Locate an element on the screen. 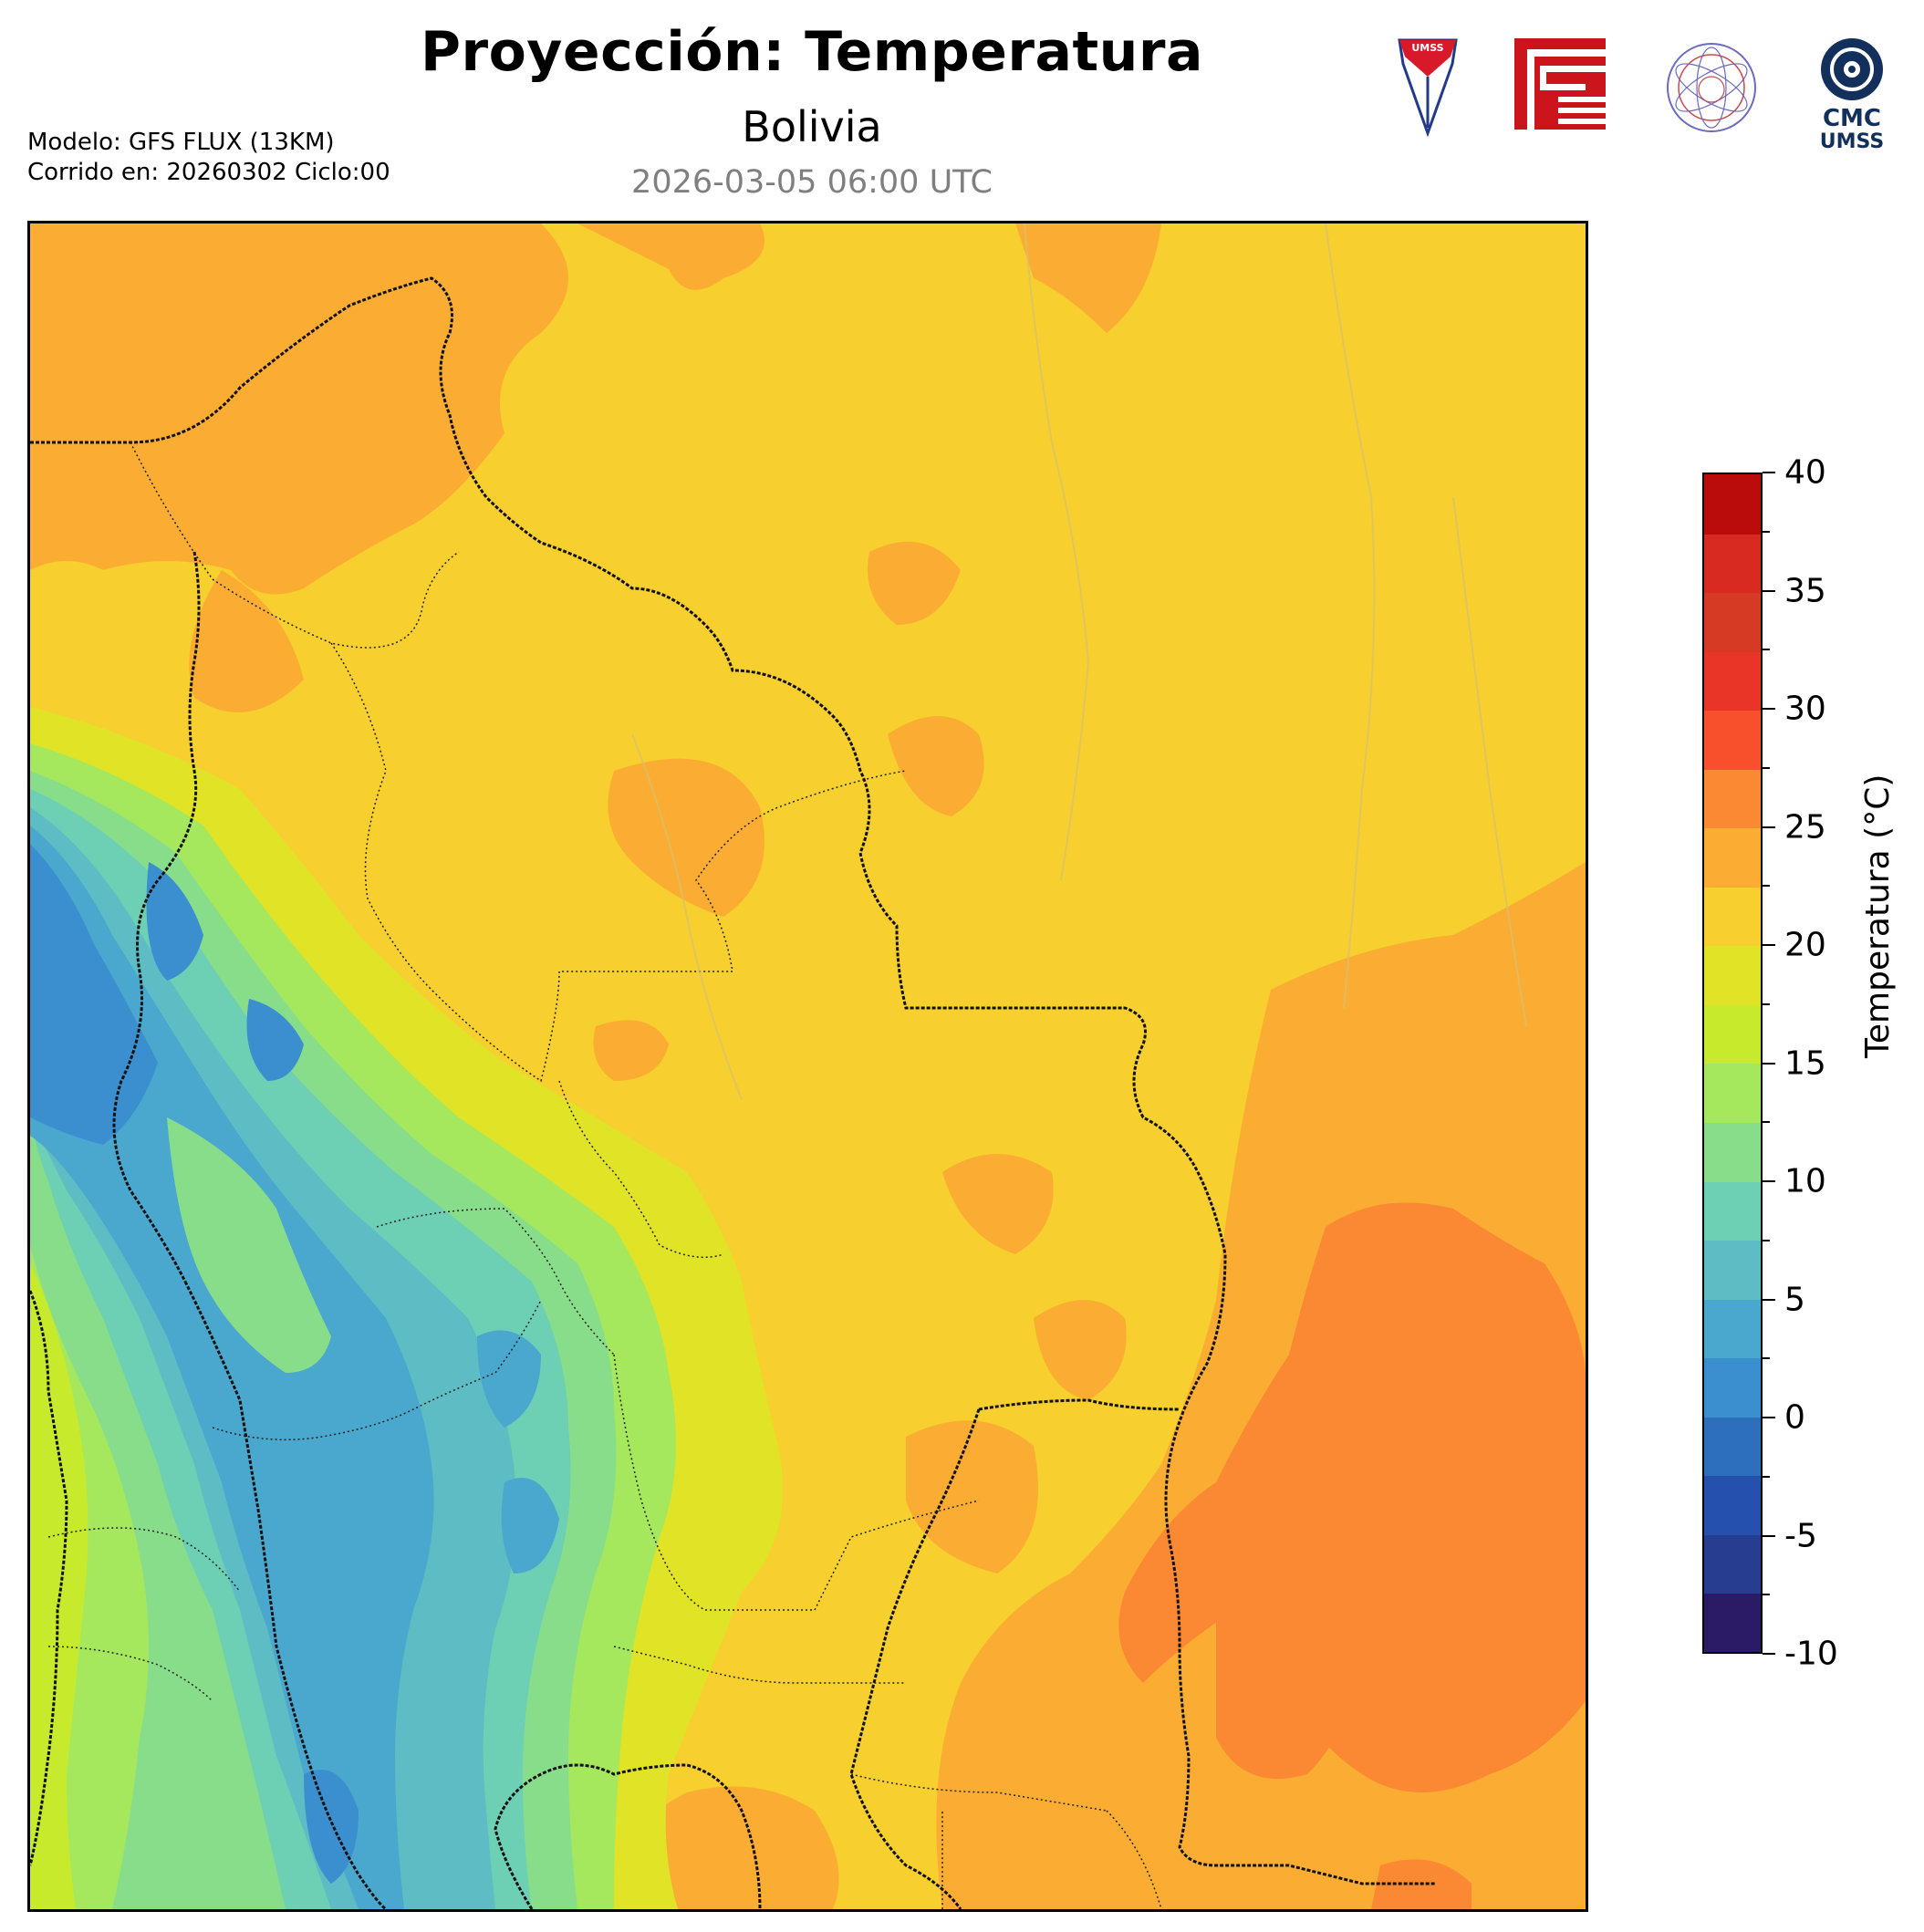 The image size is (1924, 1932). fcyt-red-logo is located at coordinates (1560, 84).